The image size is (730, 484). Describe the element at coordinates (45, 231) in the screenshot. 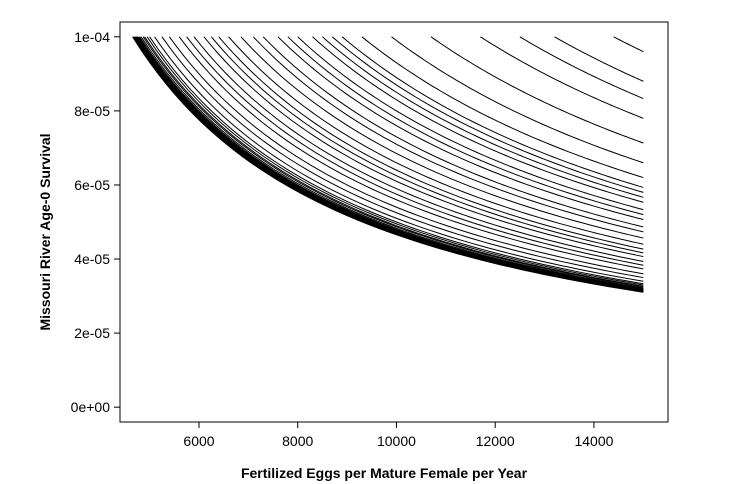

I see `y-axis-title: Missouri River Age-0 Survival` at that location.